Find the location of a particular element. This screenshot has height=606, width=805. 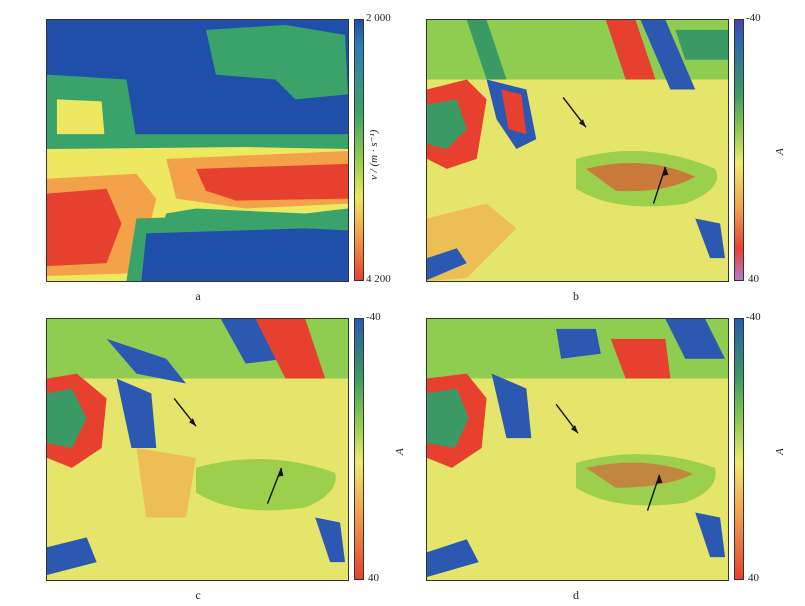

colorbar-unit-label: v / (m · s⁻¹) is located at coordinates (374, 154).